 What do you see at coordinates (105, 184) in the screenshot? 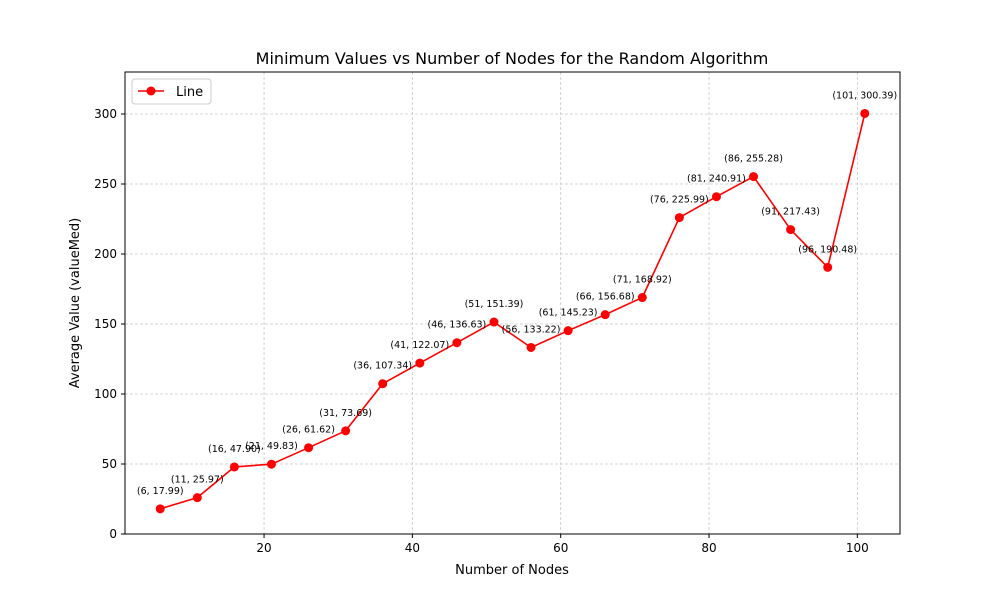
I see `y-tick-label: 250` at bounding box center [105, 184].